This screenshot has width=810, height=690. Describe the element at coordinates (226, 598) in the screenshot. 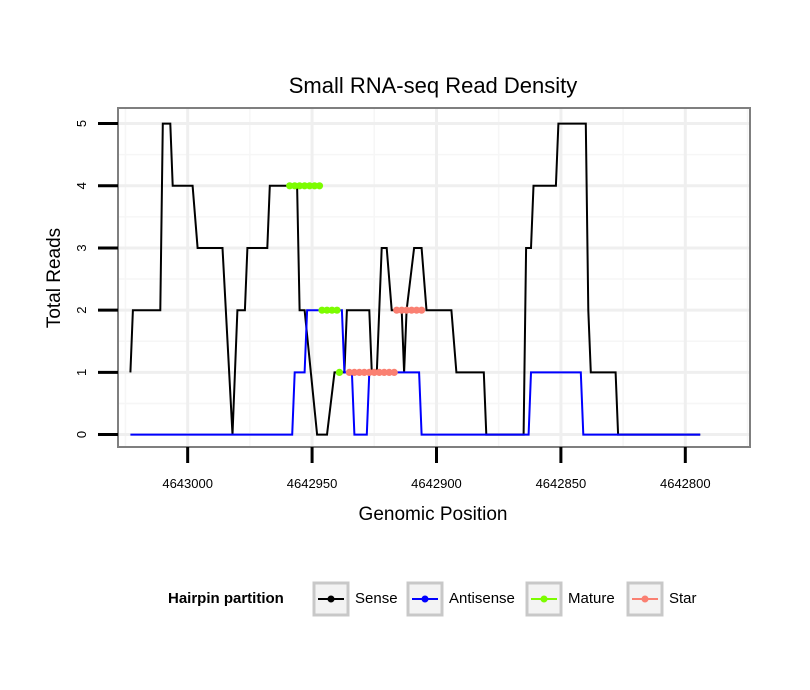

I see `legend-title: Hairpin partition` at that location.